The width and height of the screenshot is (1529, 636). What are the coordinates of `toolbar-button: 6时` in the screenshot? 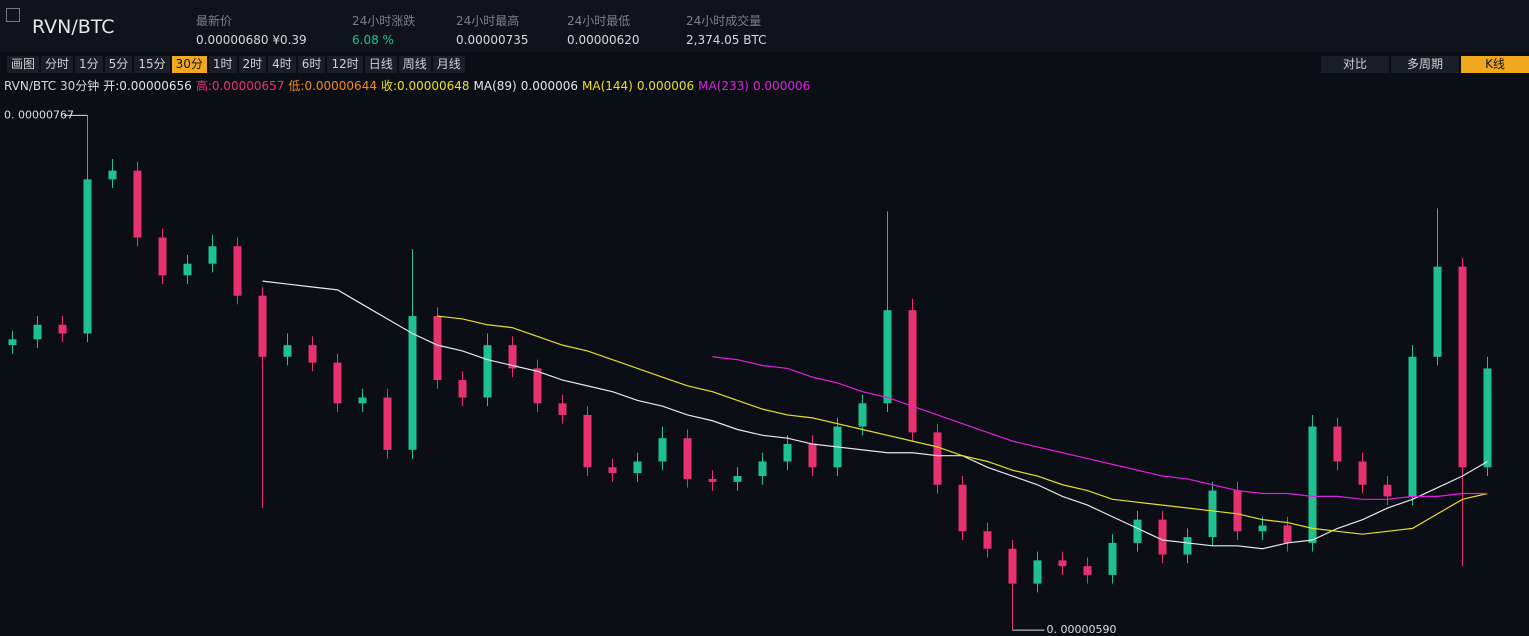 It's located at (311, 64).